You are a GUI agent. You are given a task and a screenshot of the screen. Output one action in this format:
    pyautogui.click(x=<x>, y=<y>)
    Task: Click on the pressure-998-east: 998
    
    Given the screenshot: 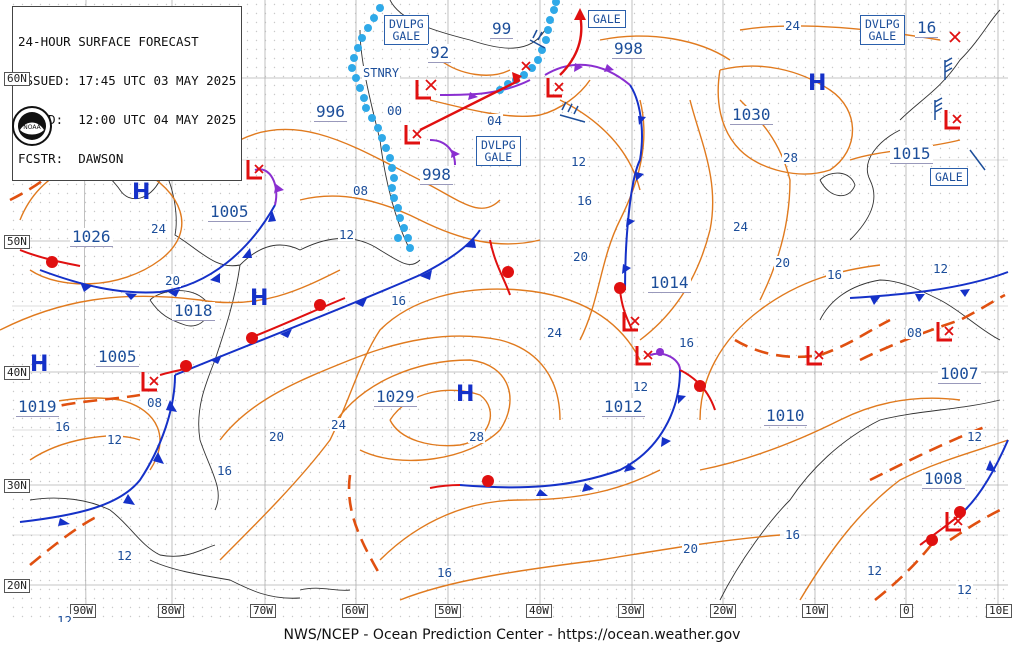 What is the action you would take?
    pyautogui.click(x=628, y=49)
    